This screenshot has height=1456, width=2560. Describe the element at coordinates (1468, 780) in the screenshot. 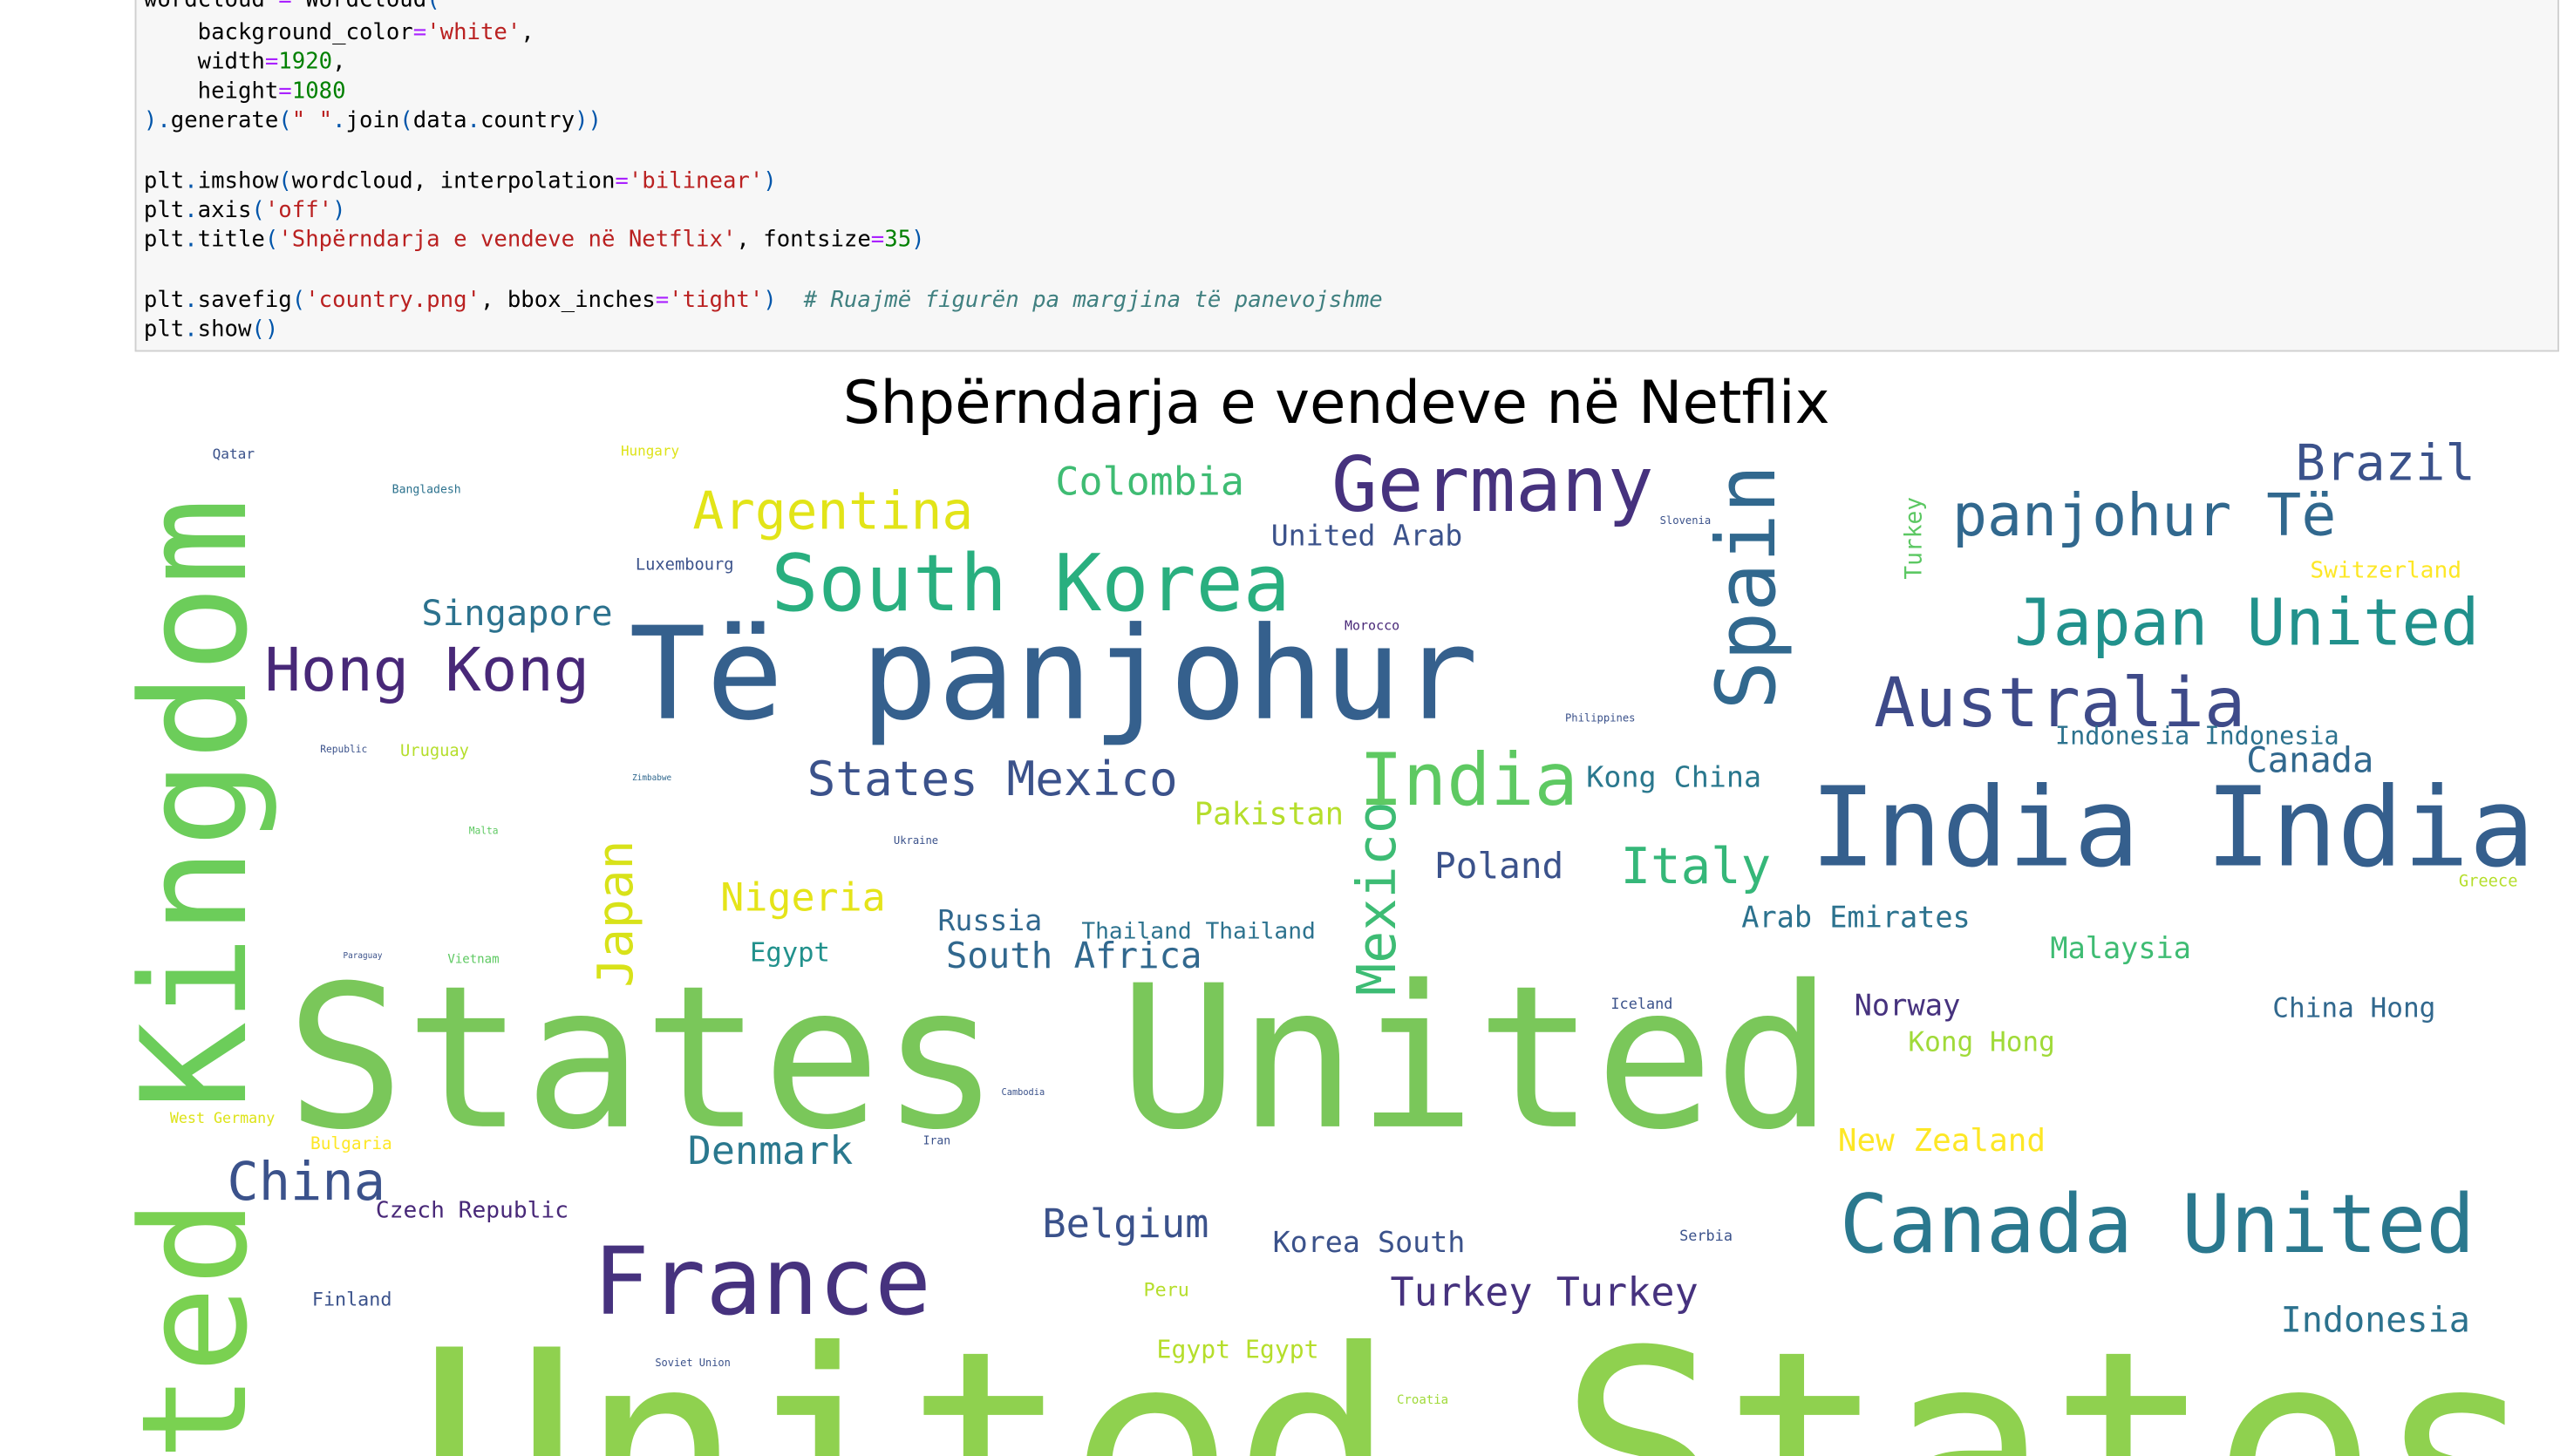

I see `cloud-word: India` at that location.